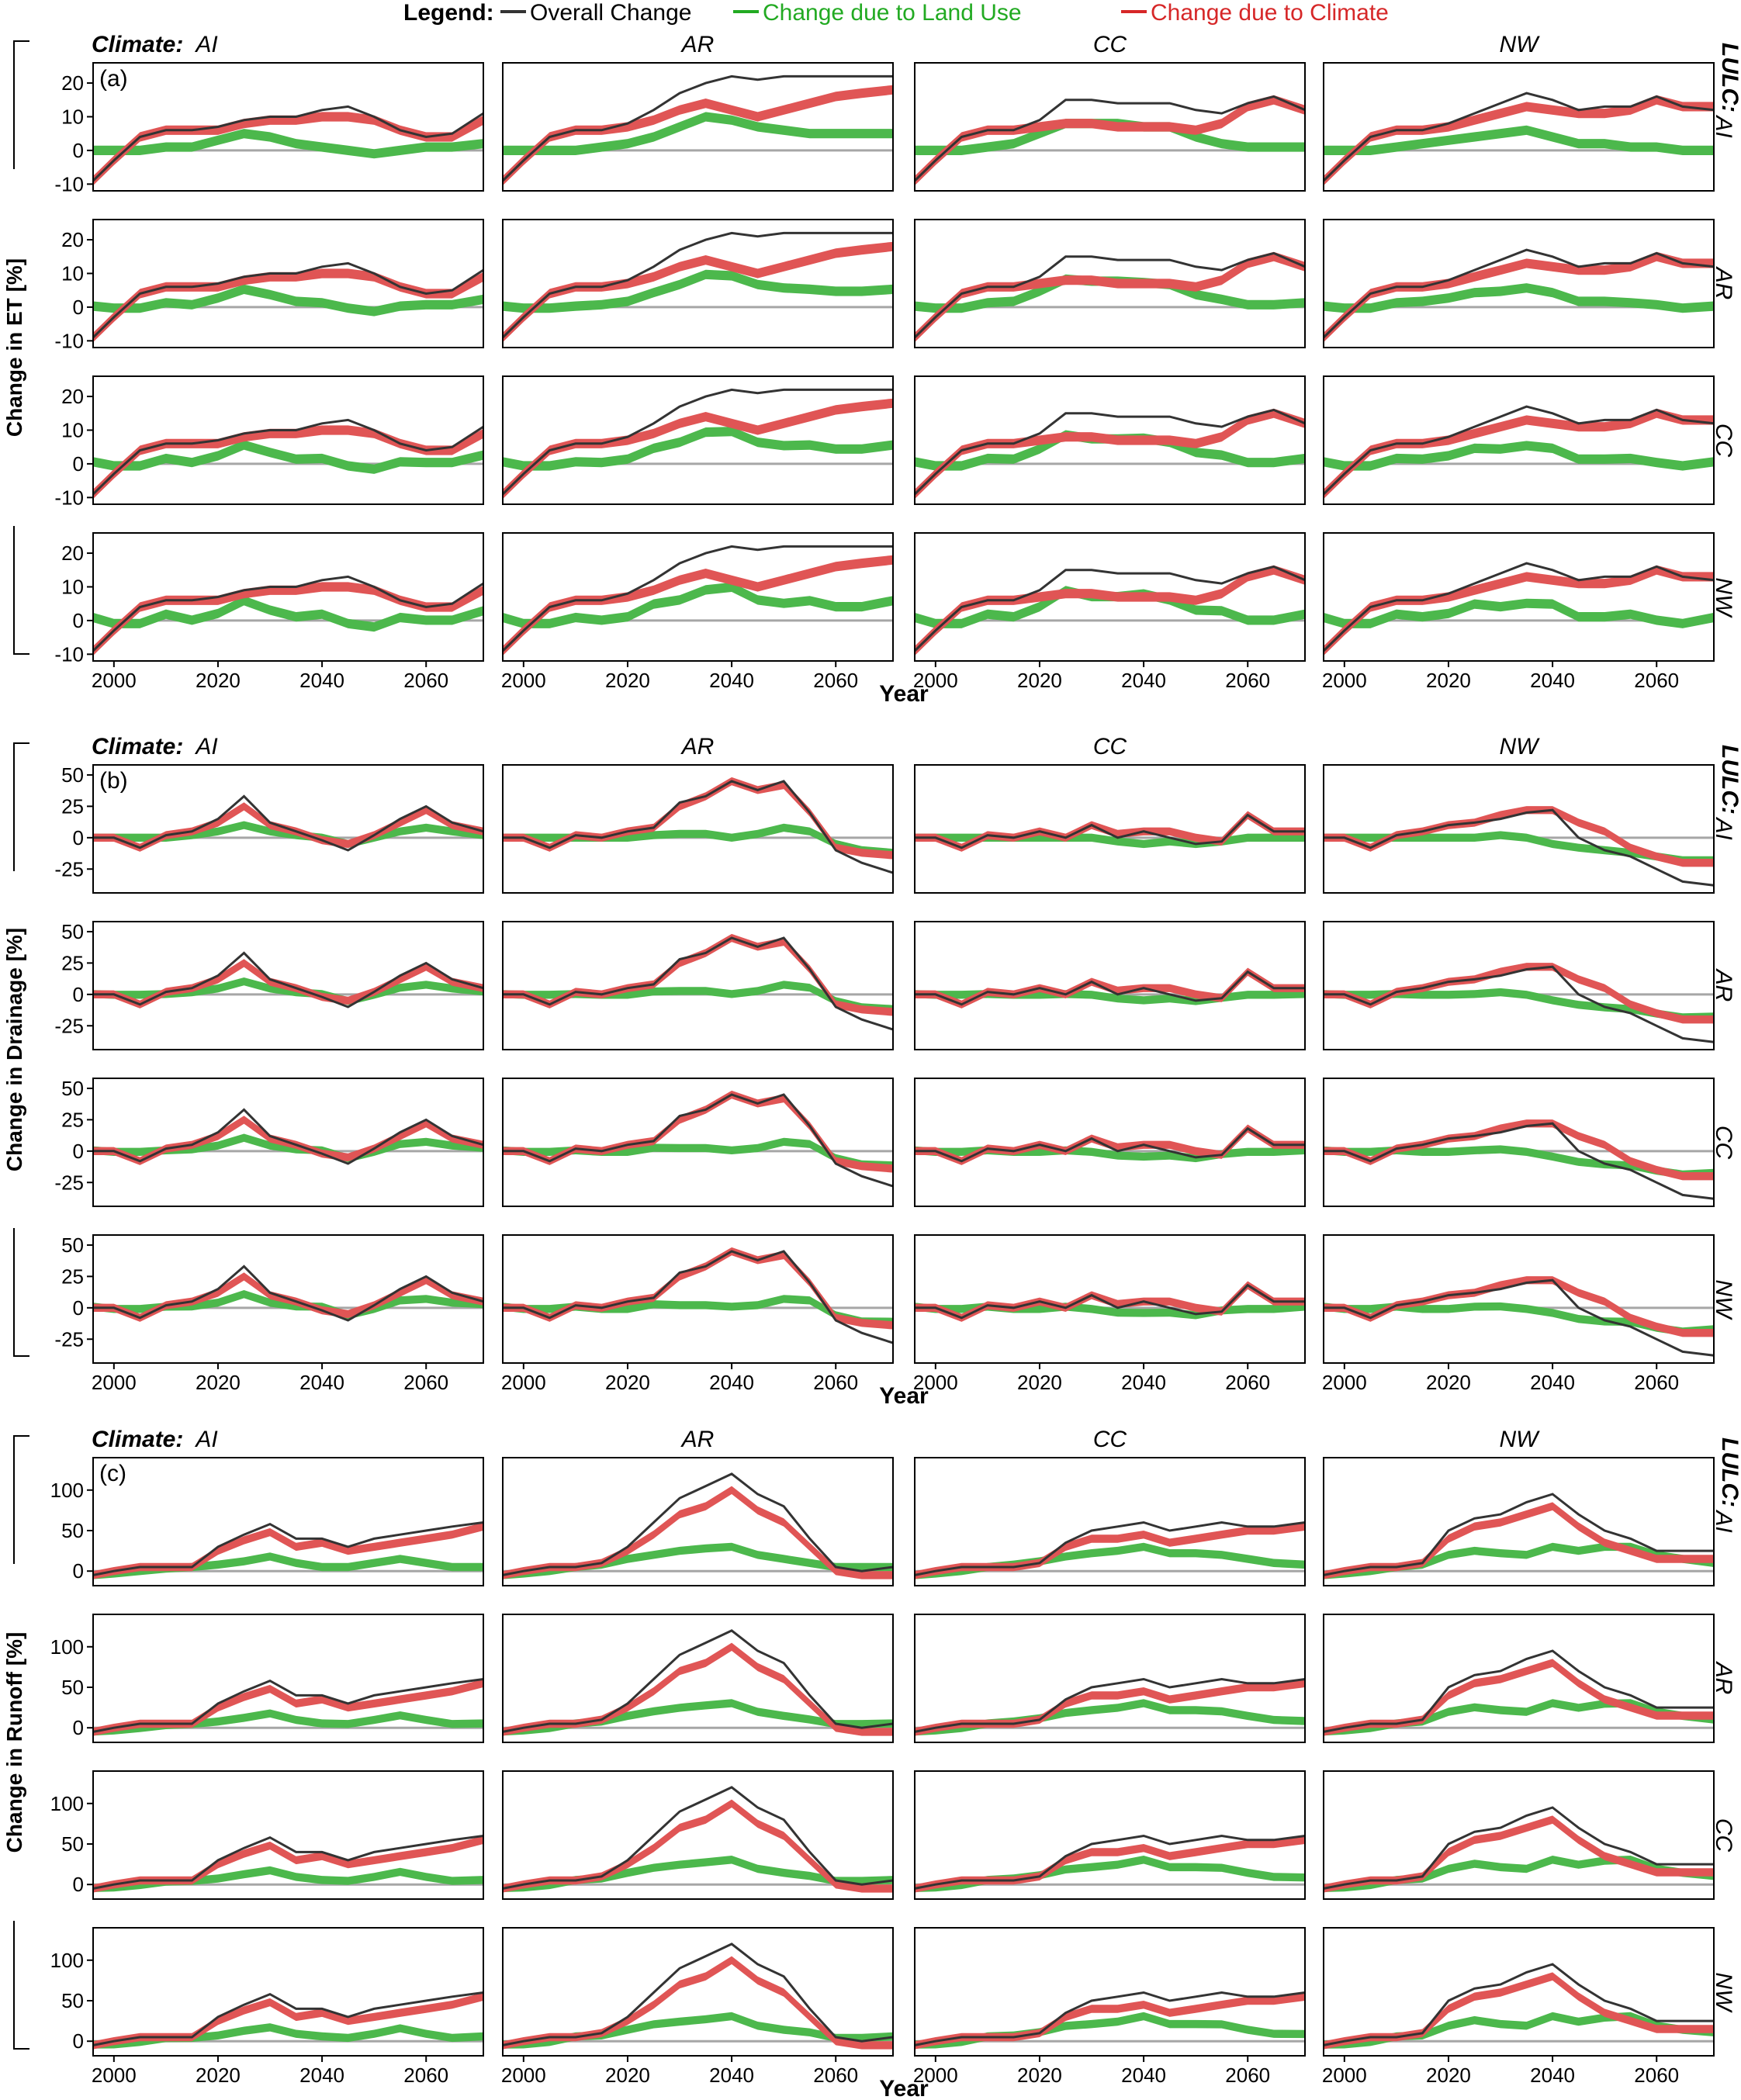  What do you see at coordinates (1270, 13) in the screenshot?
I see `legend-label-climate: Change due to Climate` at bounding box center [1270, 13].